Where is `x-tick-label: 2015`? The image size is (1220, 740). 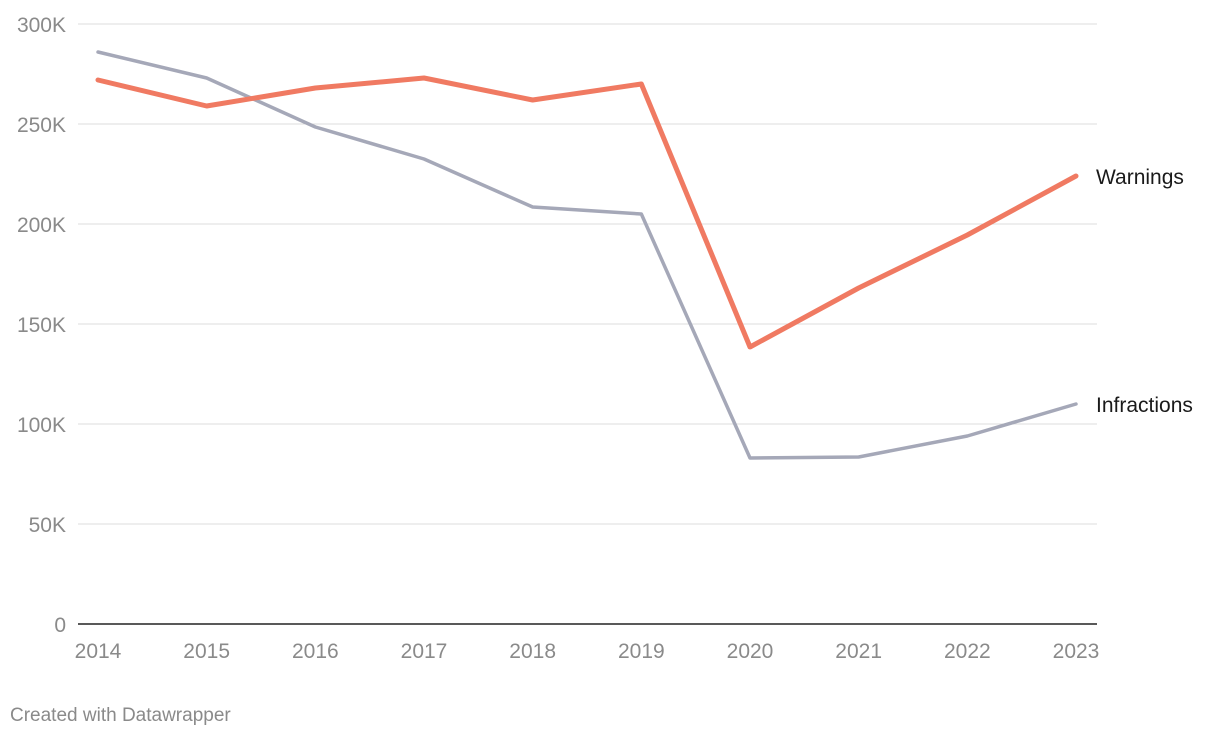
x-tick-label: 2015 is located at coordinates (206, 651).